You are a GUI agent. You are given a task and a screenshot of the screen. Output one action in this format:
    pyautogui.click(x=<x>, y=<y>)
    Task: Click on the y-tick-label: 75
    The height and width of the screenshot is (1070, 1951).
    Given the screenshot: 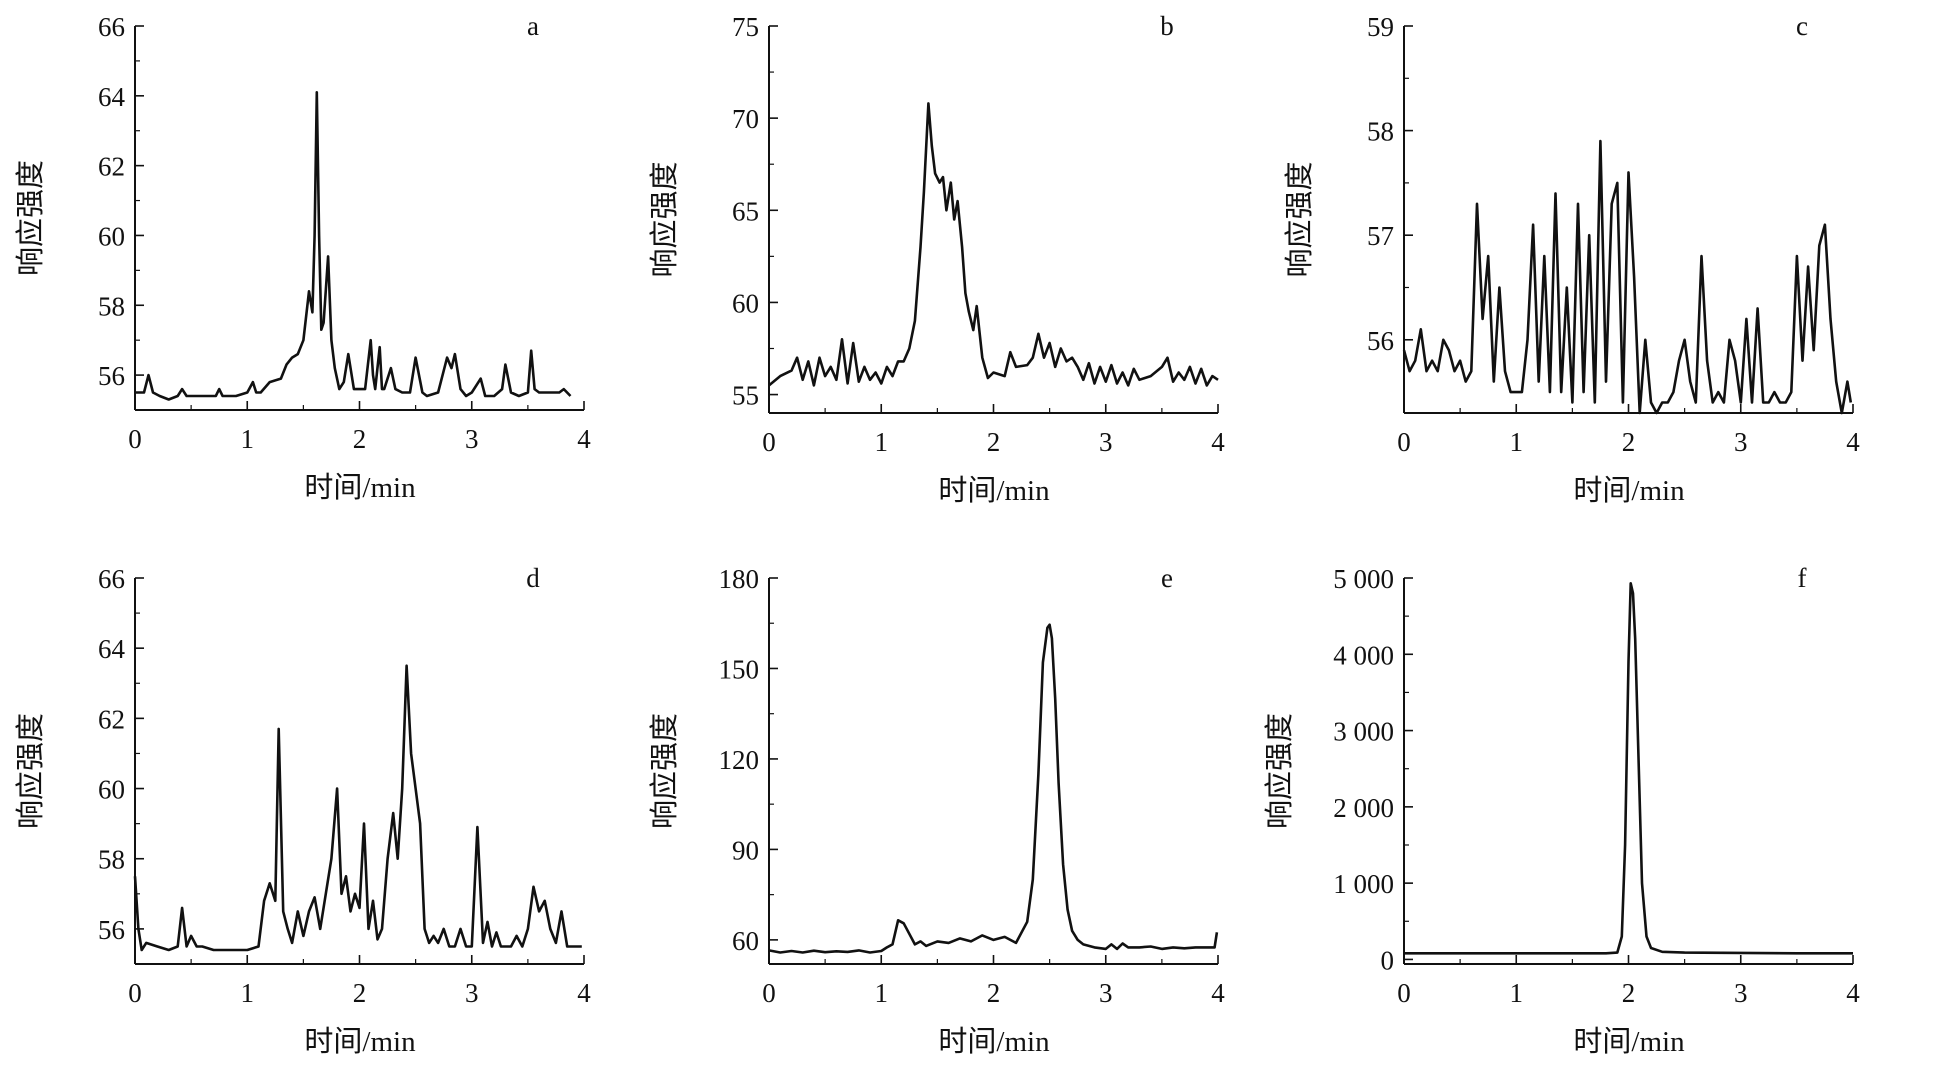 What is the action you would take?
    pyautogui.click(x=745, y=27)
    